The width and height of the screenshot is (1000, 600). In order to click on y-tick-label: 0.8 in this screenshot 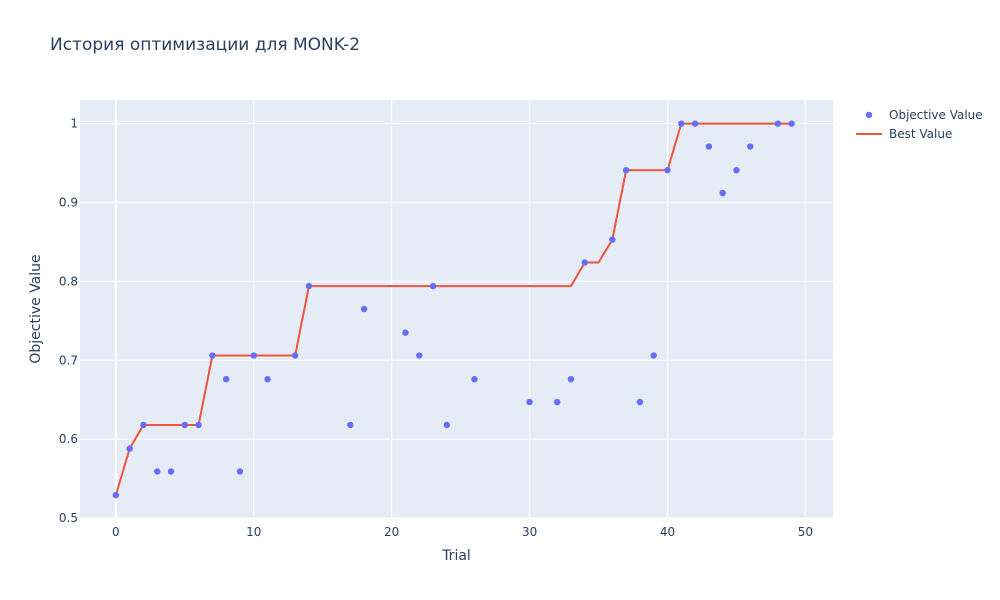, I will do `click(68, 281)`.